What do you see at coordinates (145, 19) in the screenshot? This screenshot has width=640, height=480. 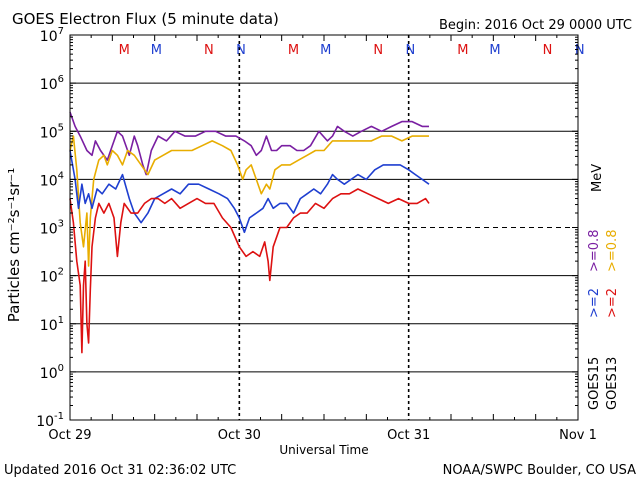 I see `chart-title: GOES Electron Flux (5 minute data)` at bounding box center [145, 19].